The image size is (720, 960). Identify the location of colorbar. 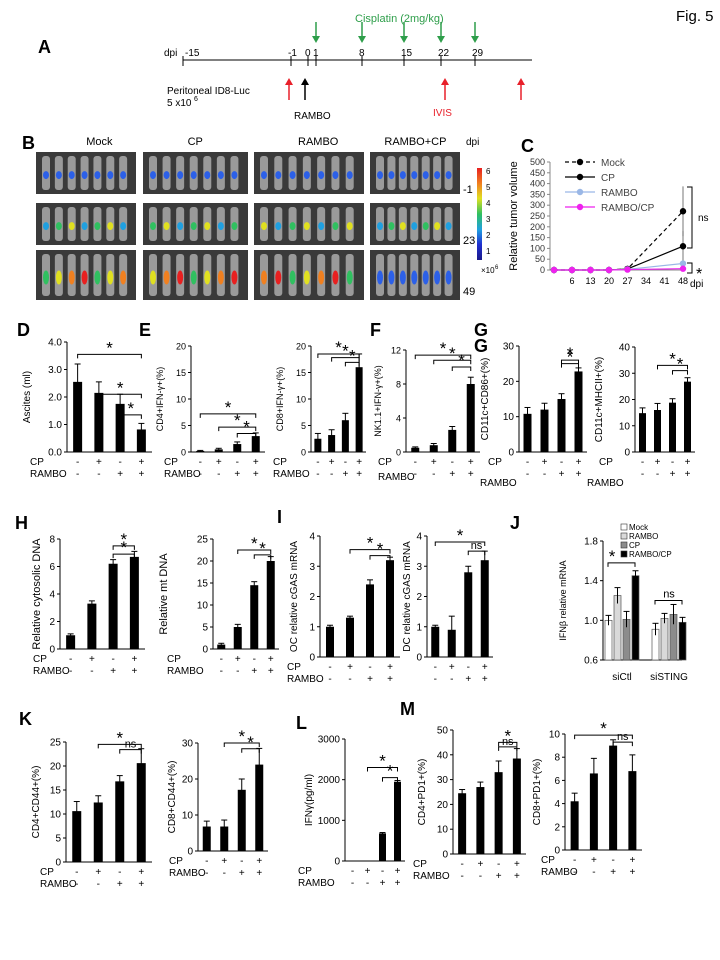
(479, 214).